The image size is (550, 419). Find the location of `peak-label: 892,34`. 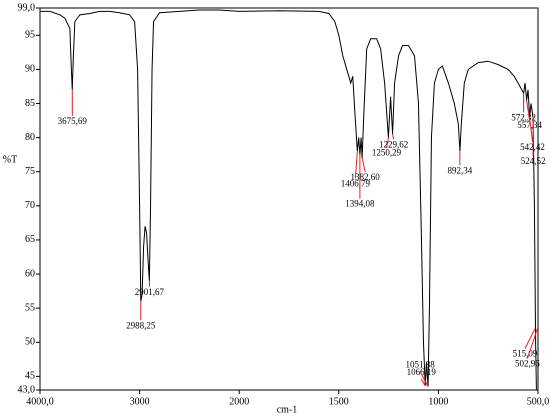

peak-label: 892,34 is located at coordinates (459, 170).